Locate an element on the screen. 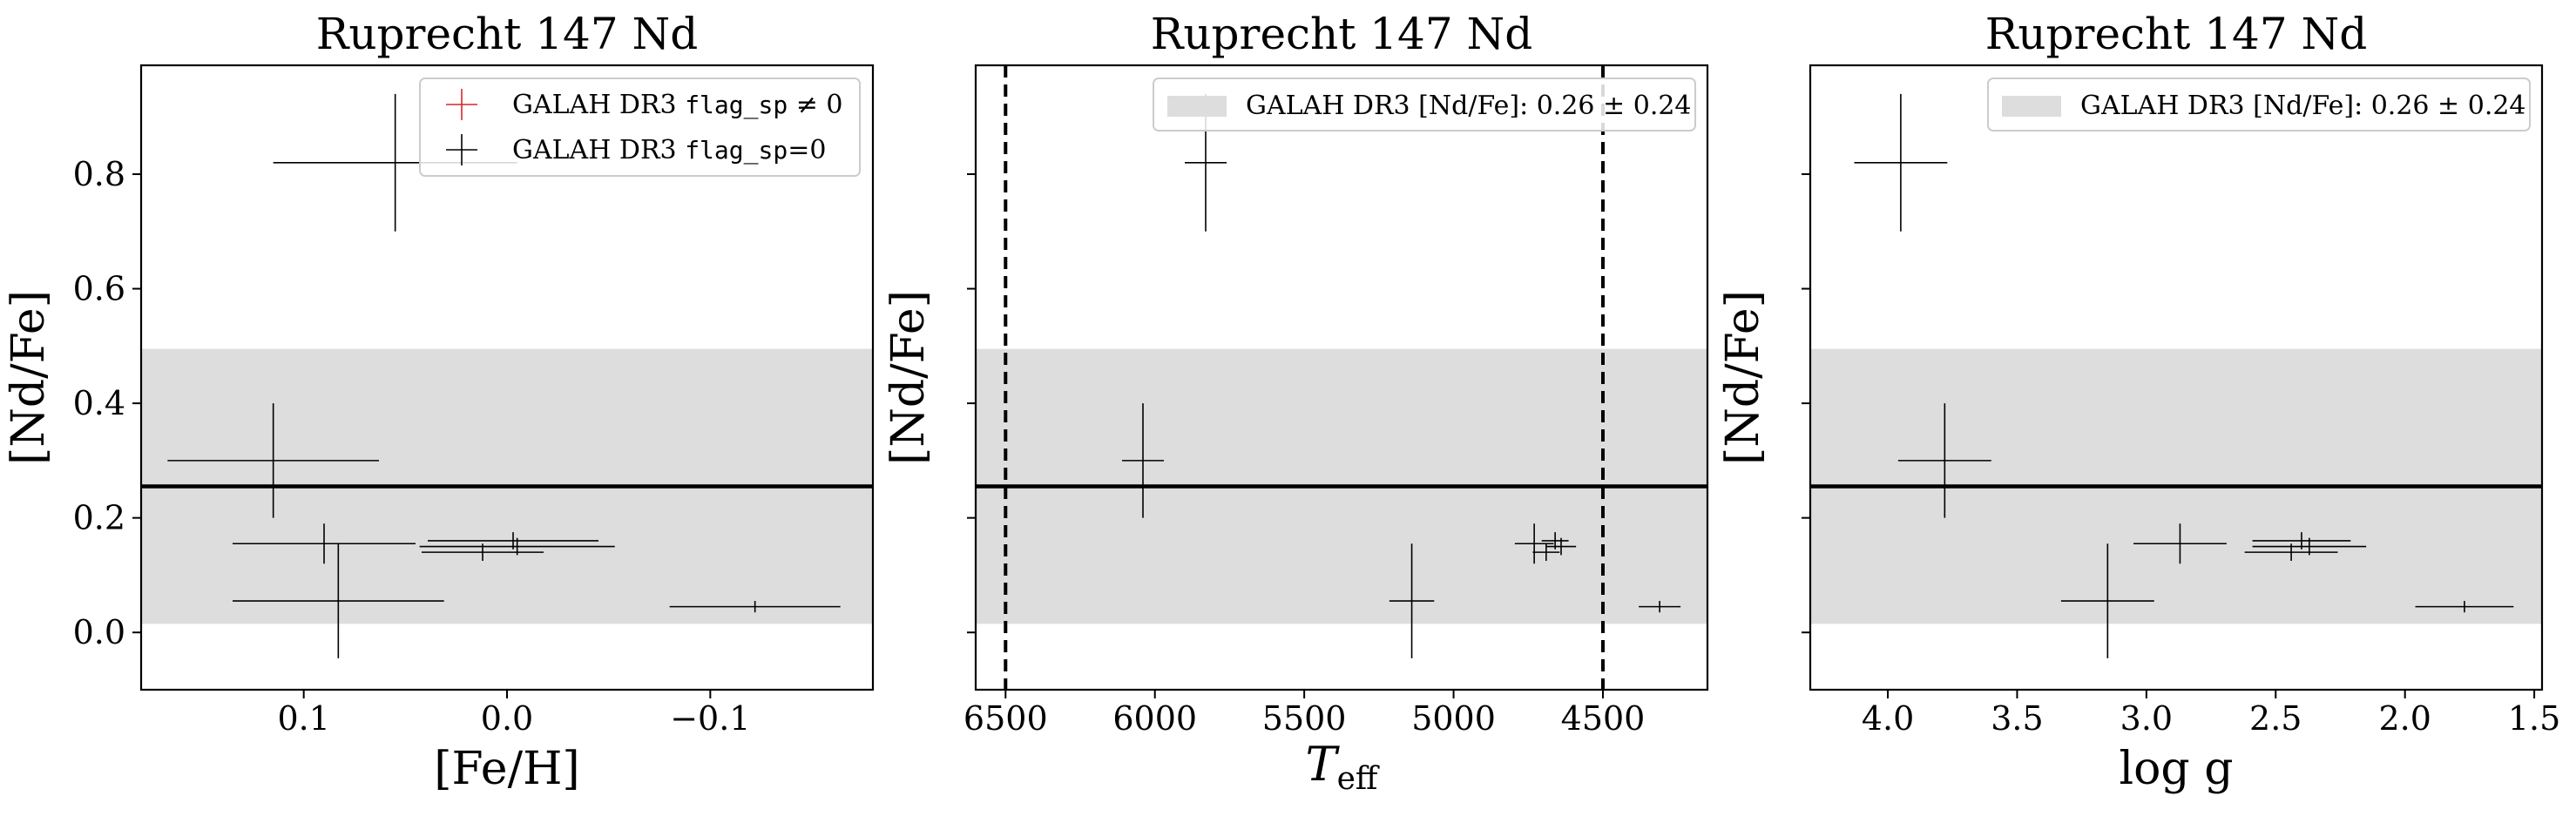 The height and width of the screenshot is (816, 2576). legend-label-suffix: =0 is located at coordinates (807, 150).